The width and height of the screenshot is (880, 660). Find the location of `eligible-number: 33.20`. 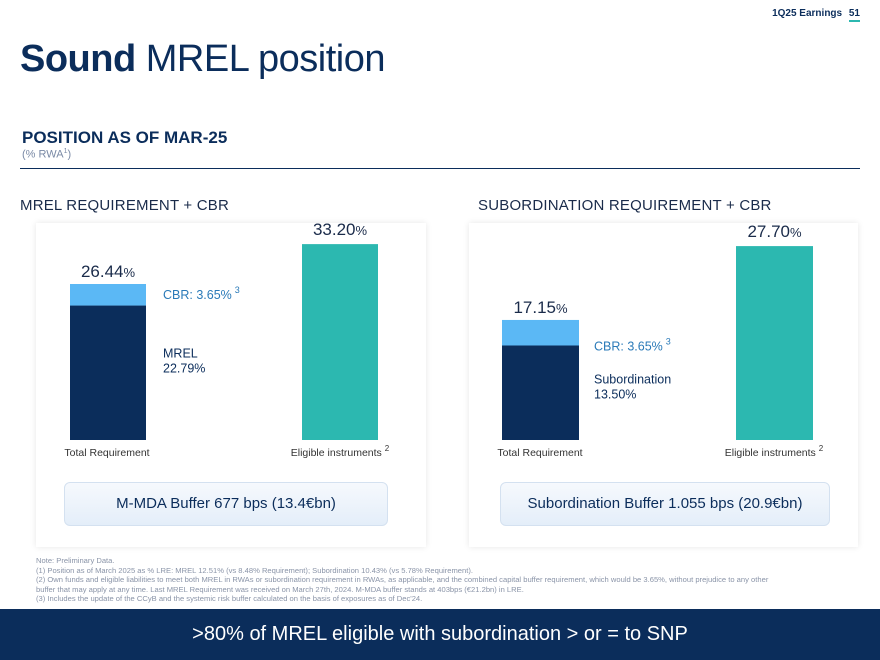

eligible-number: 33.20 is located at coordinates (334, 229).